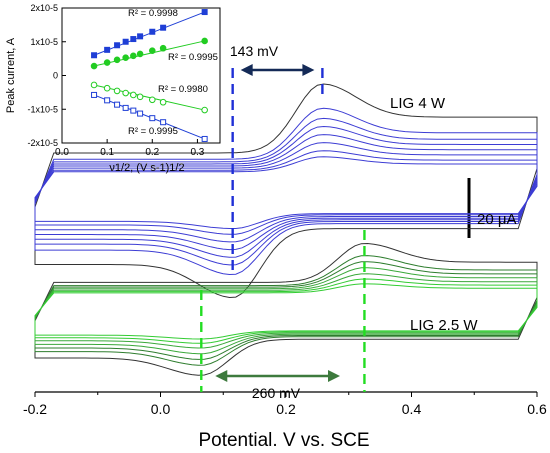  Describe the element at coordinates (146, 168) in the screenshot. I see `inset-x-axis-title: ν1/2, (V s-1)1/2` at that location.